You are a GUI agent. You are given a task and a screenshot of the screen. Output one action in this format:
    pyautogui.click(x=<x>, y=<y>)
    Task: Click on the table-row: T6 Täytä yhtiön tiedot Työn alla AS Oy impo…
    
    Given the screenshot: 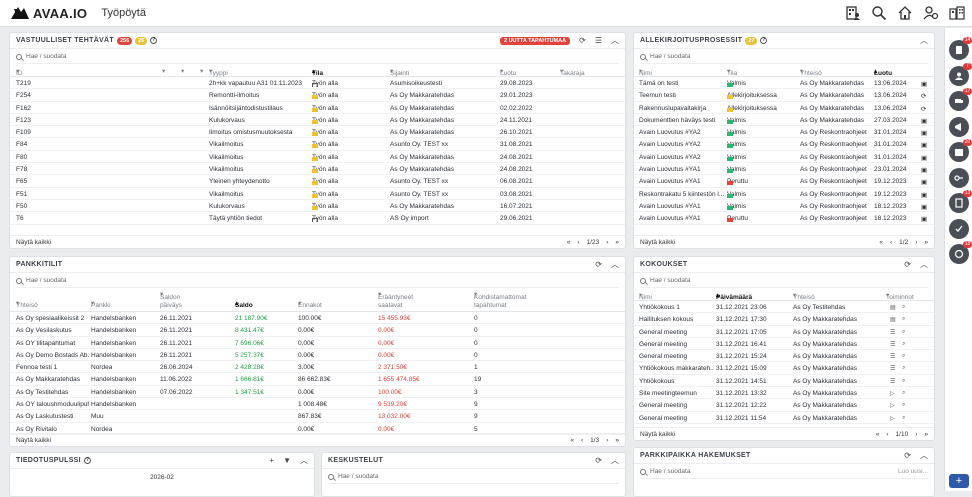 What is the action you would take?
    pyautogui.click(x=317, y=218)
    